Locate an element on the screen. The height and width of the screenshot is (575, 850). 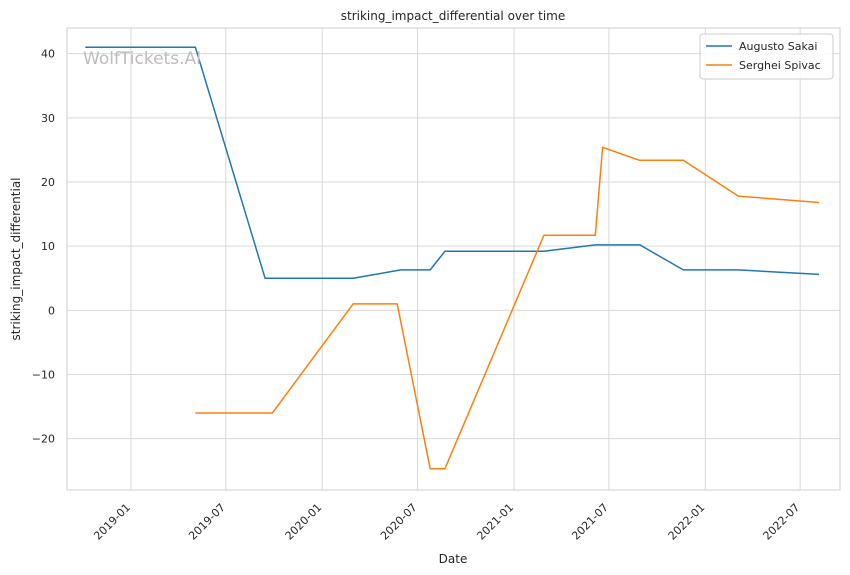
chart-title: striking_impact_differential over time is located at coordinates (453, 16).